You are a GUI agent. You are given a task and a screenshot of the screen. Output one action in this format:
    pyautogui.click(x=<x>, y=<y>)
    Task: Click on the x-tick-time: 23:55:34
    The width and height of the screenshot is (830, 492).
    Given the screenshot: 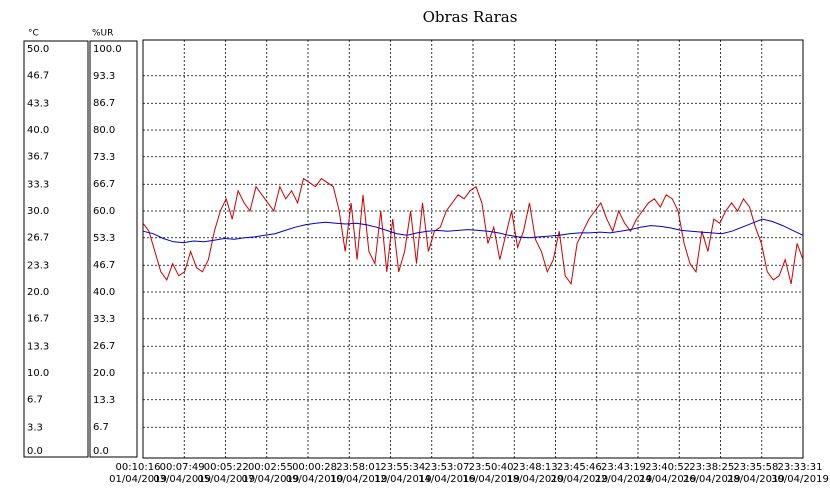 What is the action you would take?
    pyautogui.click(x=402, y=467)
    